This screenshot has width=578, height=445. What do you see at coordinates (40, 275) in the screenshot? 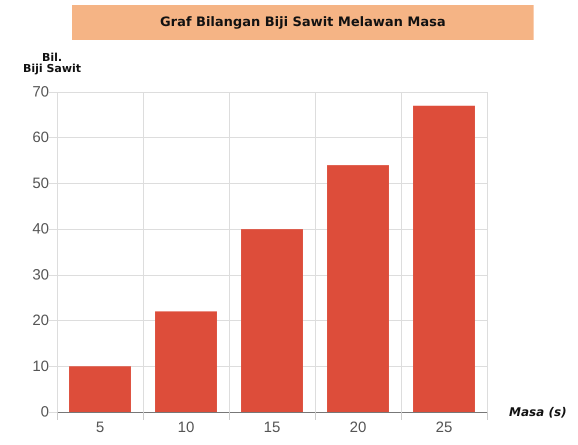
I see `y-tick-label: 30` at bounding box center [40, 275].